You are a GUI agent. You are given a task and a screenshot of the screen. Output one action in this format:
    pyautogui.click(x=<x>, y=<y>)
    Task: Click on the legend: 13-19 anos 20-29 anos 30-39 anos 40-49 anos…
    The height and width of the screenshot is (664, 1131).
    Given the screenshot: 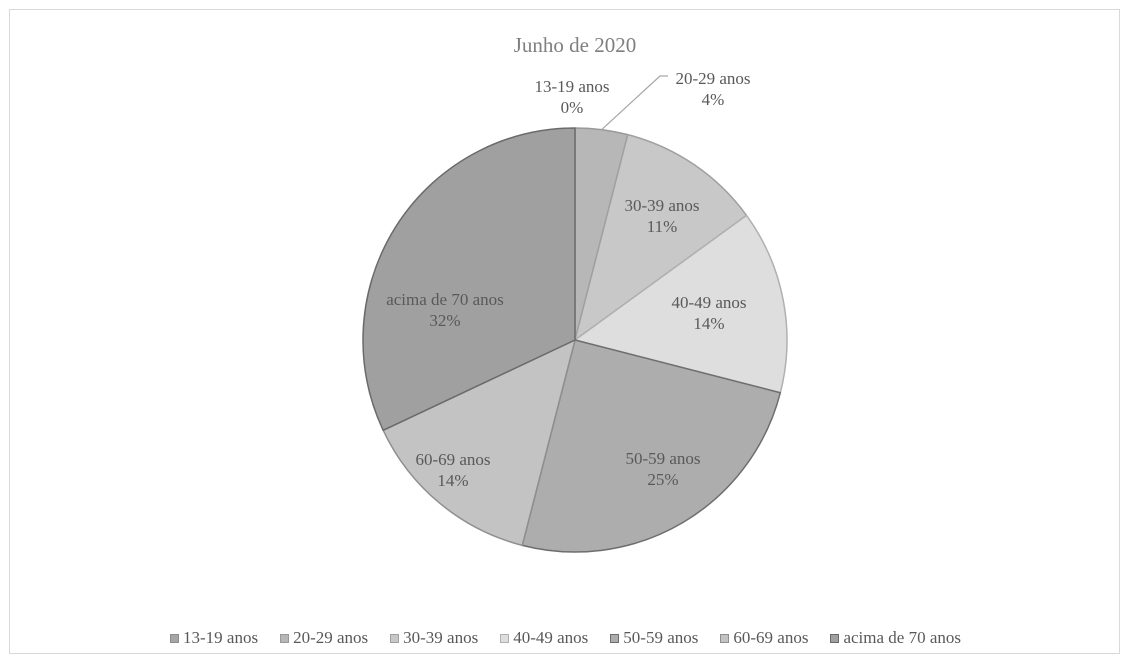 What is the action you would take?
    pyautogui.click(x=565, y=638)
    